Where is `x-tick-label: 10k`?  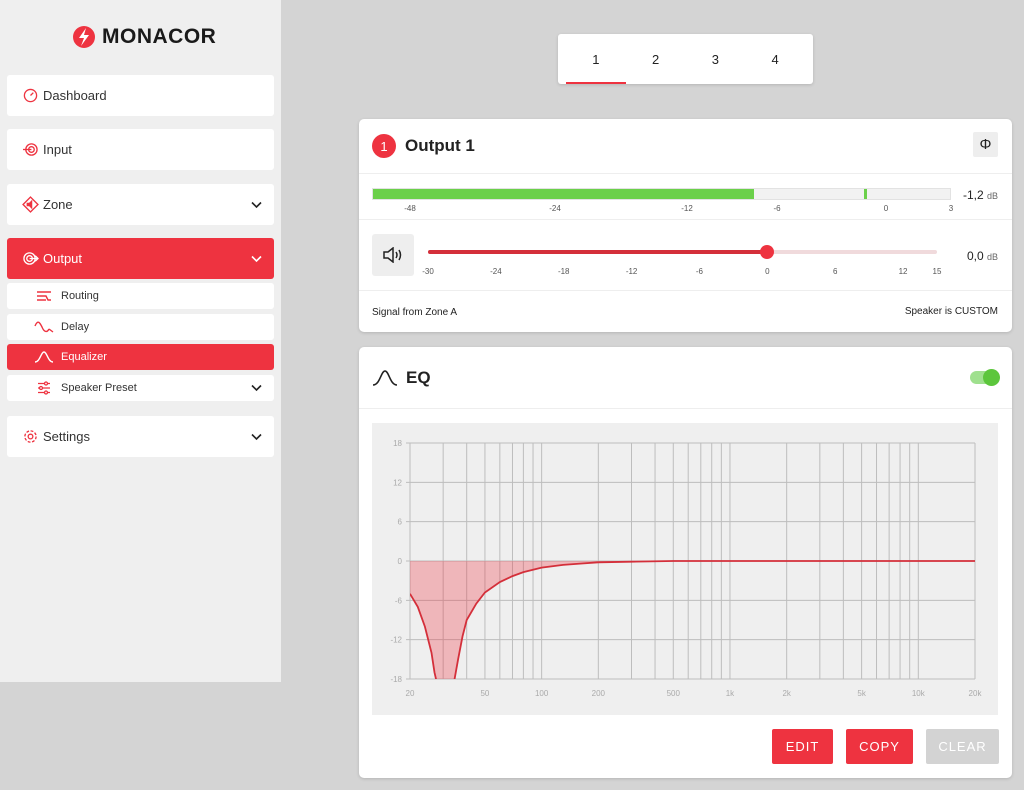 x-tick-label: 10k is located at coordinates (919, 693).